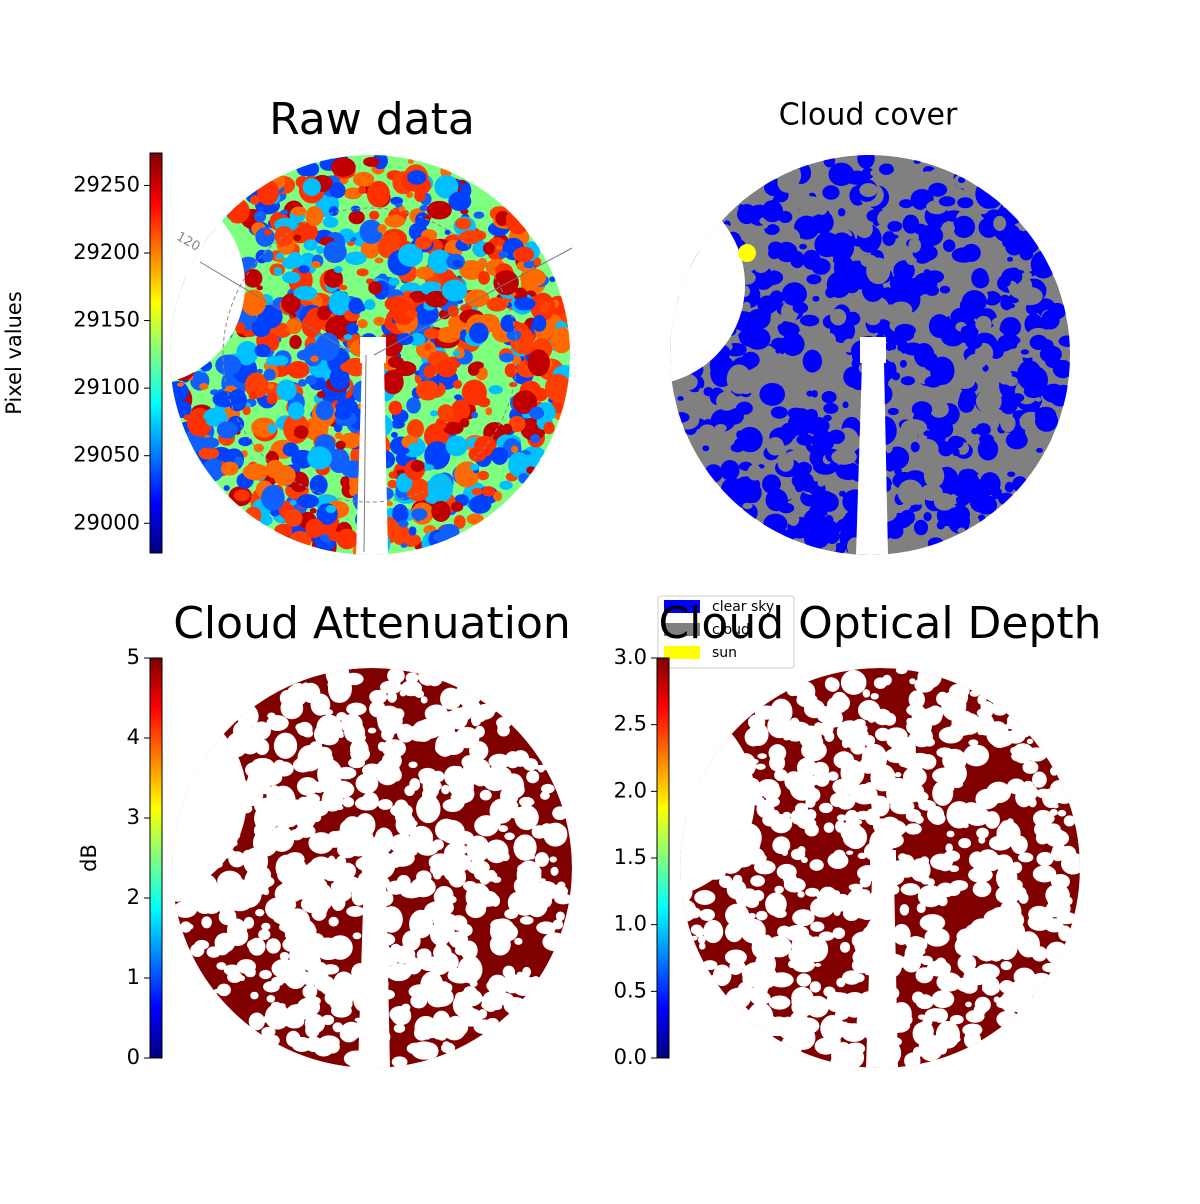  Describe the element at coordinates (14, 353) in the screenshot. I see `colorbar-label: Pixel values` at that location.